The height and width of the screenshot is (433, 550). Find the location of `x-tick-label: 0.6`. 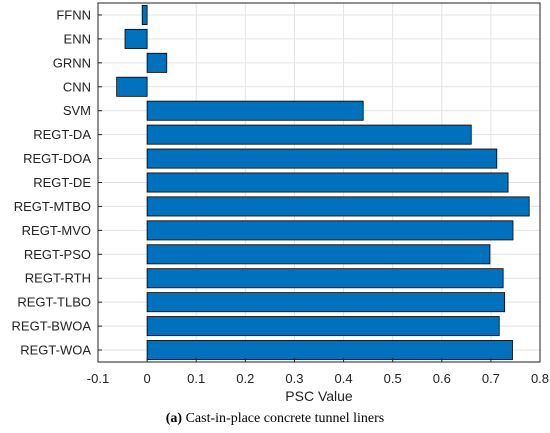

x-tick-label: 0.6 is located at coordinates (442, 378).